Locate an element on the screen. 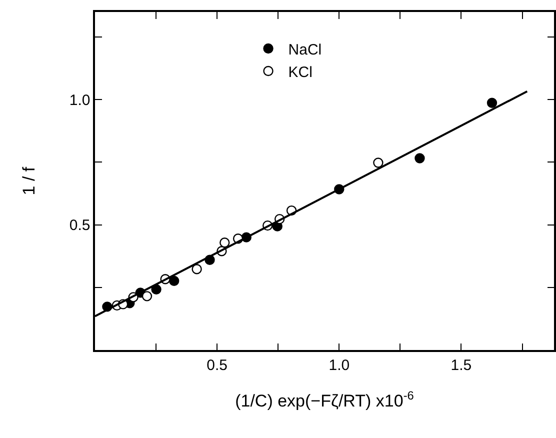  x-tick-label: 1.0 is located at coordinates (339, 365).